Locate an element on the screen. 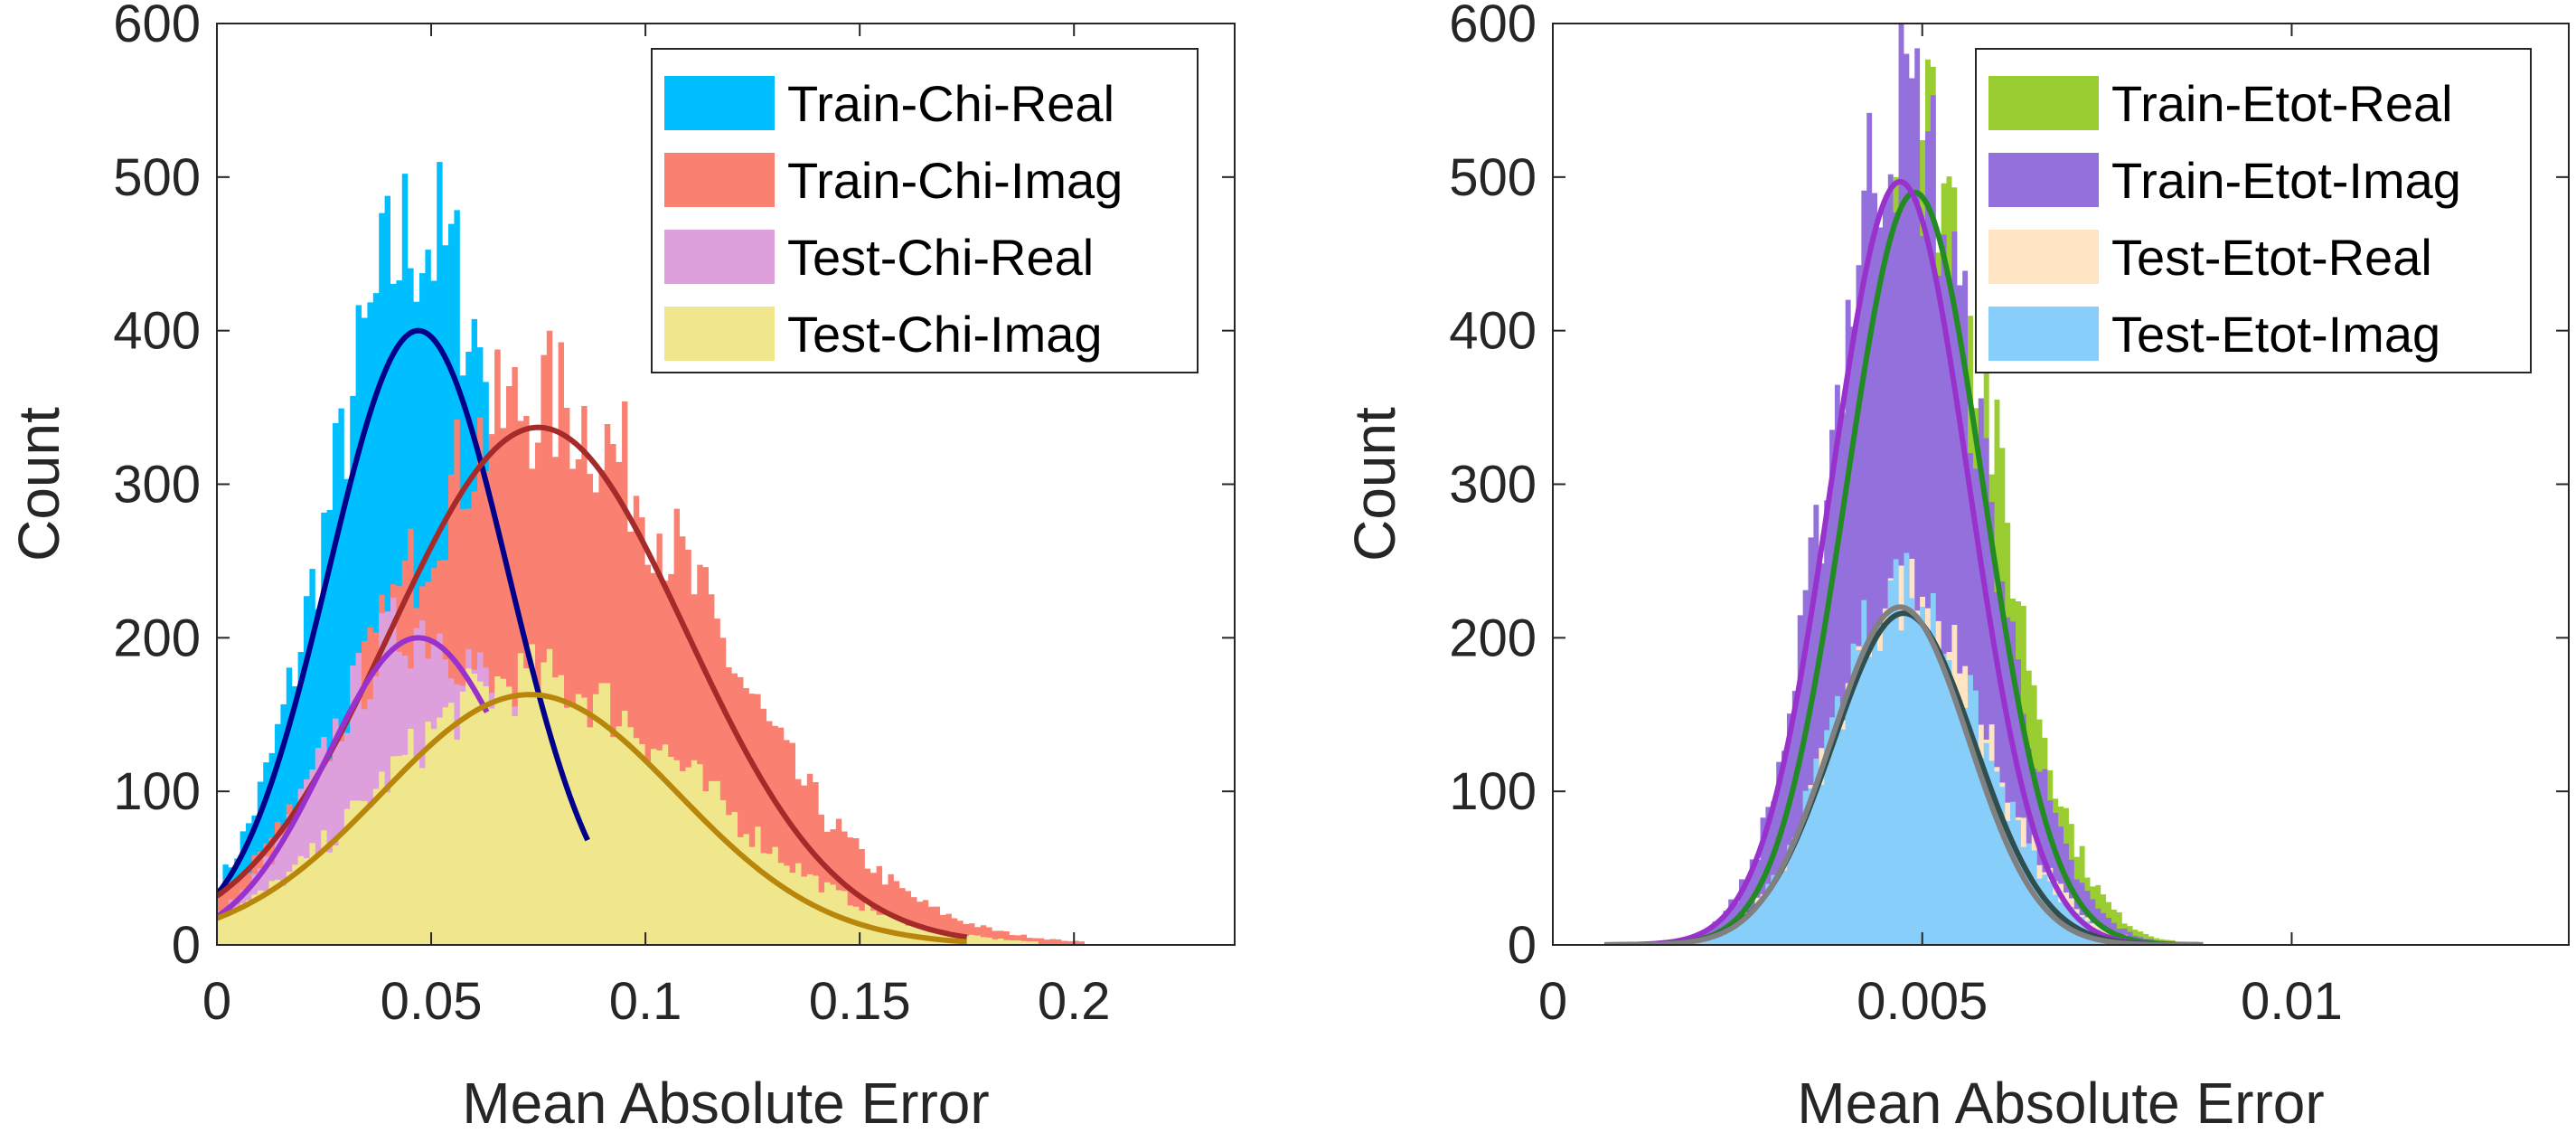  legend-label: Test-Chi-Imag is located at coordinates (945, 335).